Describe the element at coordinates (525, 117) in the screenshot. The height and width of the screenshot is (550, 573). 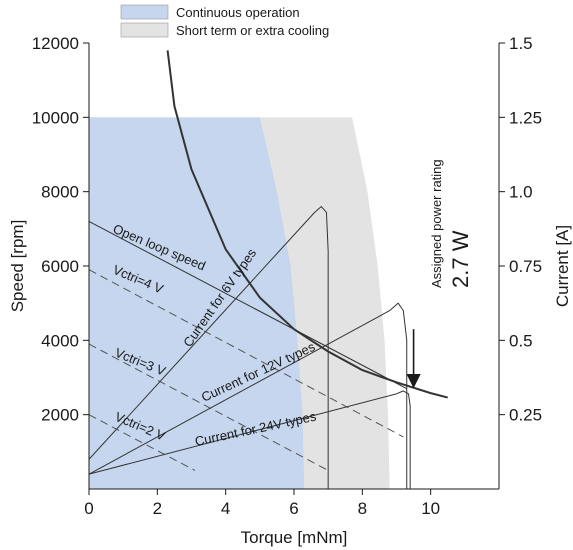
I see `y2-tick-label: 1.25` at that location.